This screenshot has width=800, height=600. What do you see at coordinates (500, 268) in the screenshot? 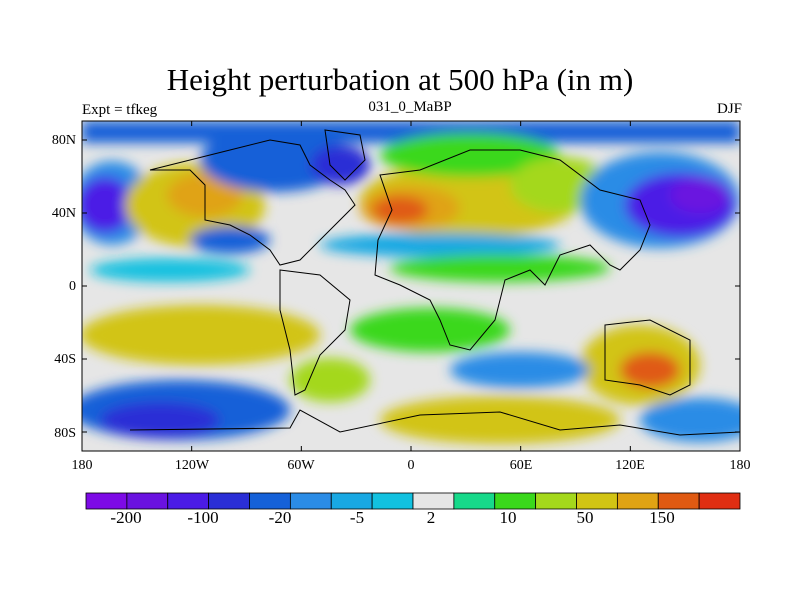
I see `tropical-positive-band` at bounding box center [500, 268].